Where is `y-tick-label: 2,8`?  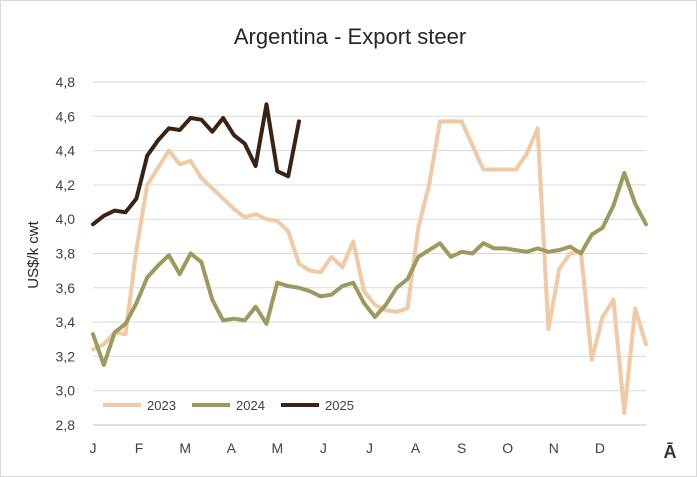 y-tick-label: 2,8 is located at coordinates (66, 425).